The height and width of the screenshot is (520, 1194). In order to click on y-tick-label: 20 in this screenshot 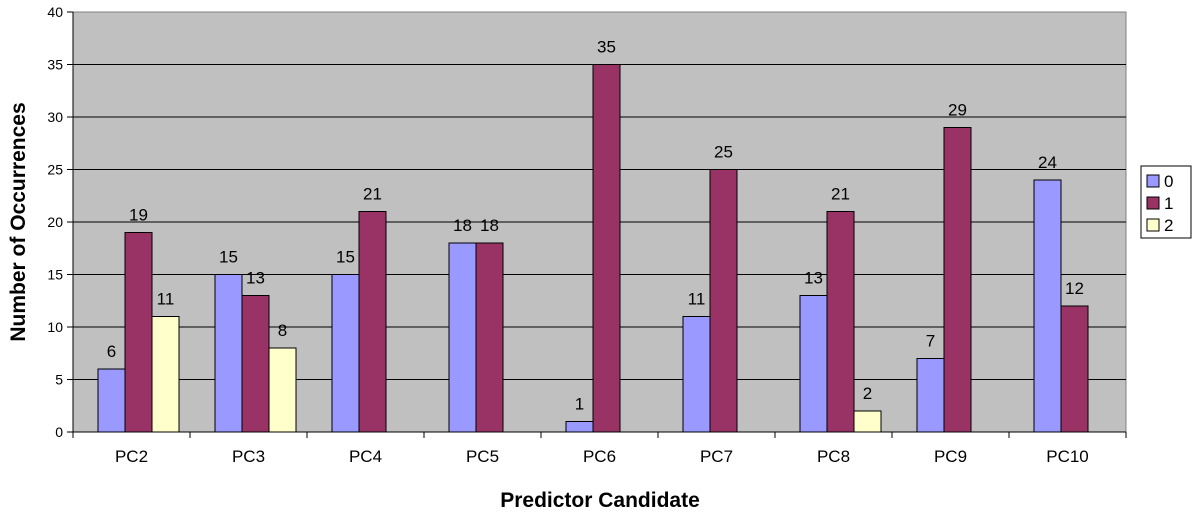, I will do `click(55, 222)`.